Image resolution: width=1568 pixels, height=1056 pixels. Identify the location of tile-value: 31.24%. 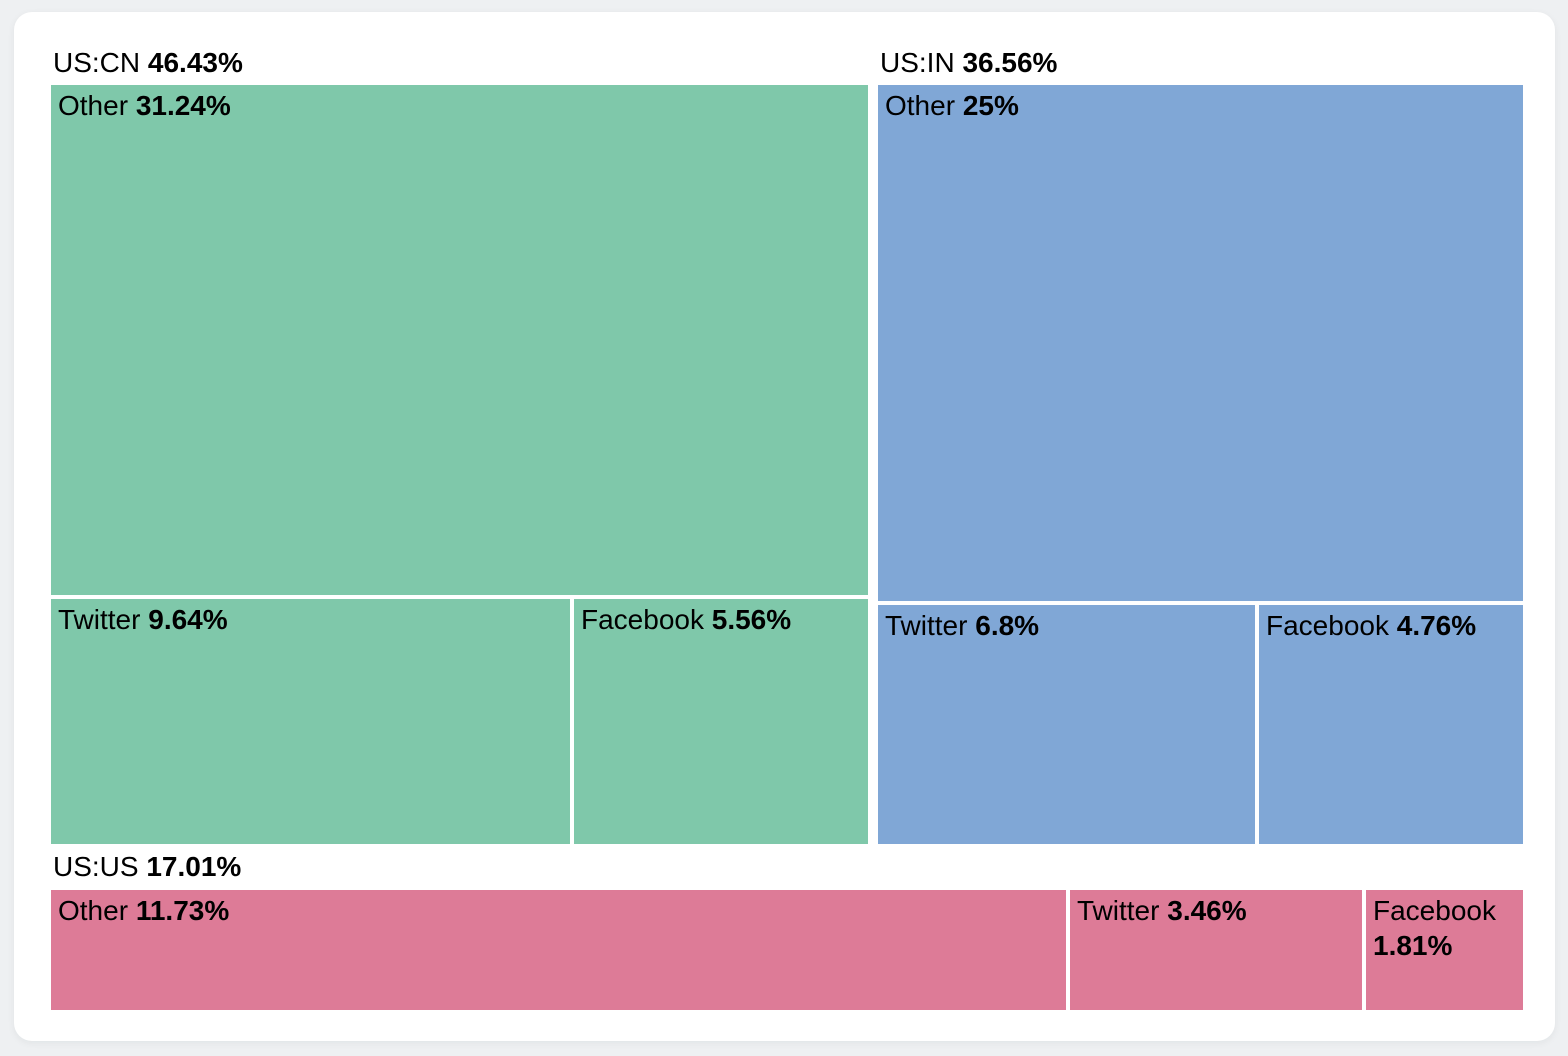
(183, 105).